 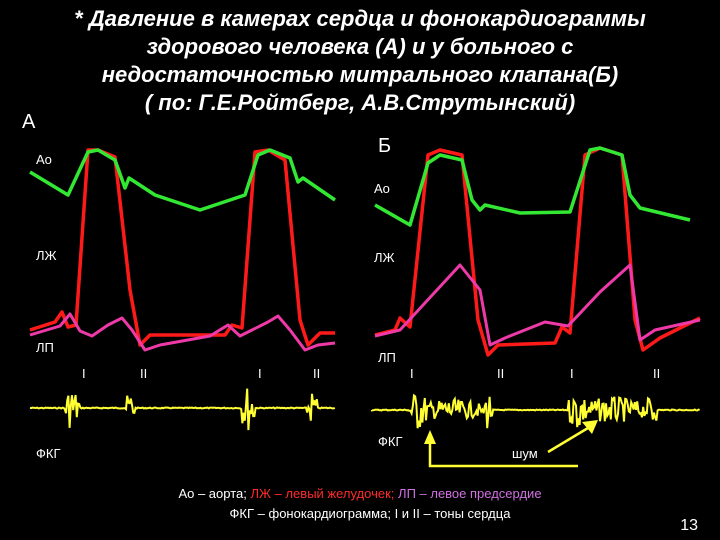 What do you see at coordinates (322, 493) in the screenshot?
I see `legend-item: ЛЖ – левый желудочек;` at bounding box center [322, 493].